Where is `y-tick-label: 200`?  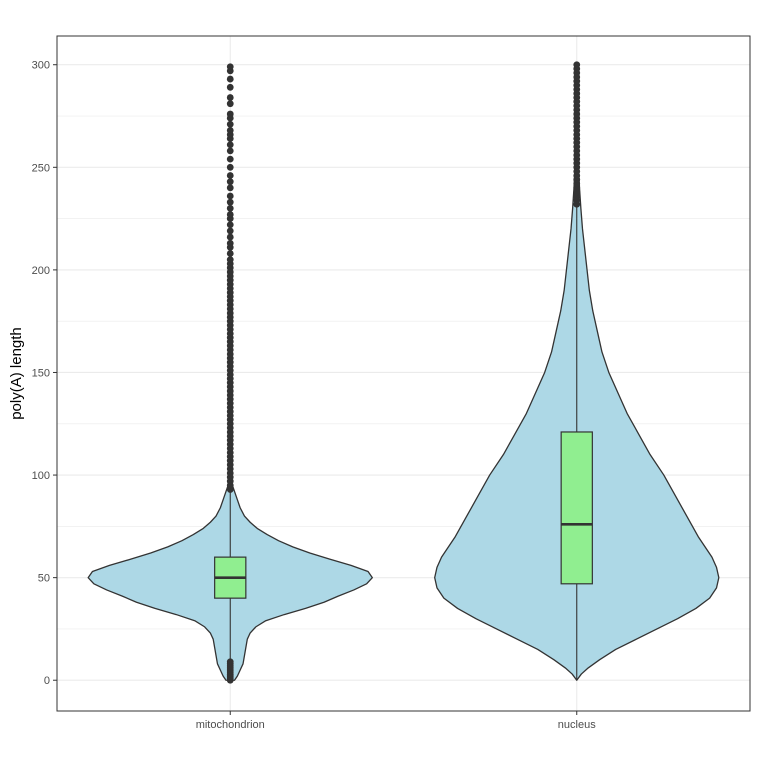
y-tick-label: 200 is located at coordinates (41, 271).